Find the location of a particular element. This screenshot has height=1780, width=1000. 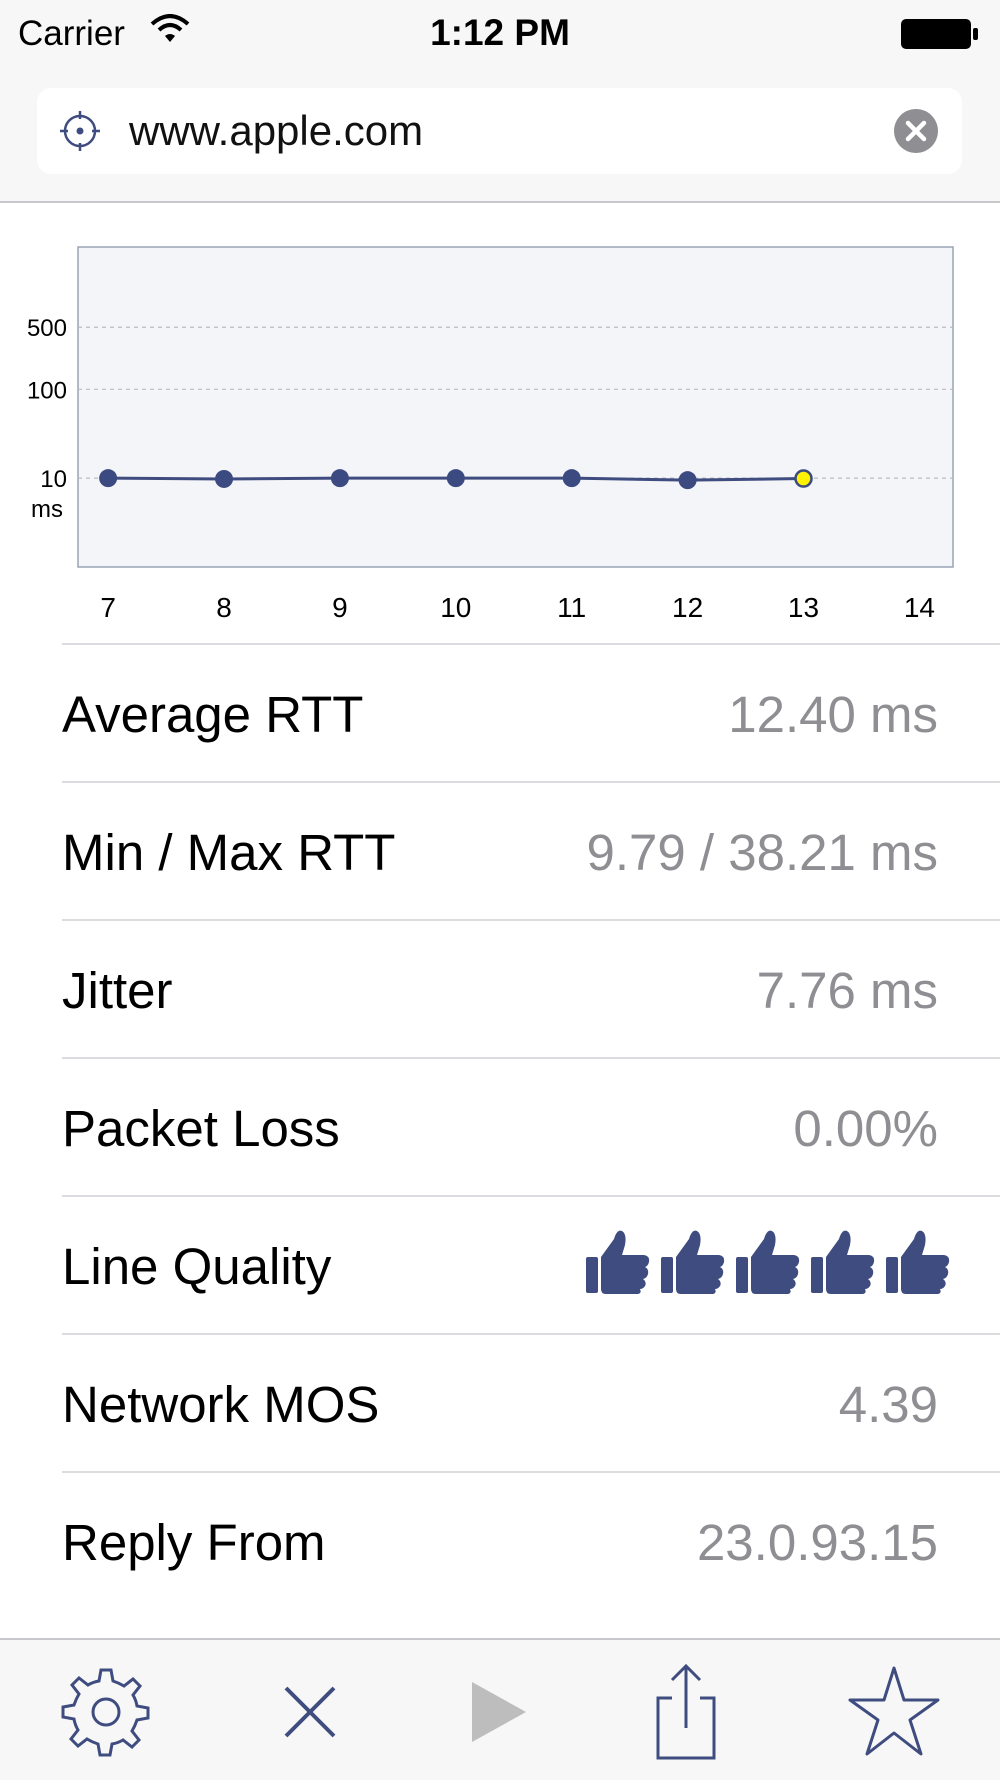

stat-row-line-quality: Line Quality is located at coordinates (531, 1264).